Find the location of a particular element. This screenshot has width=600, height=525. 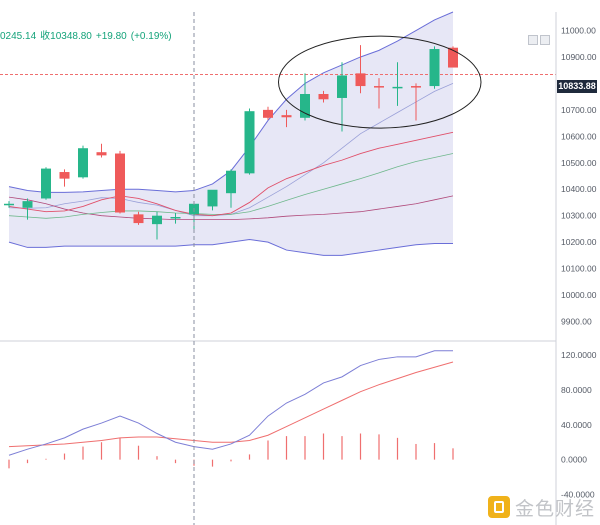

macd-tick-label: 120.0000 is located at coordinates (579, 355).